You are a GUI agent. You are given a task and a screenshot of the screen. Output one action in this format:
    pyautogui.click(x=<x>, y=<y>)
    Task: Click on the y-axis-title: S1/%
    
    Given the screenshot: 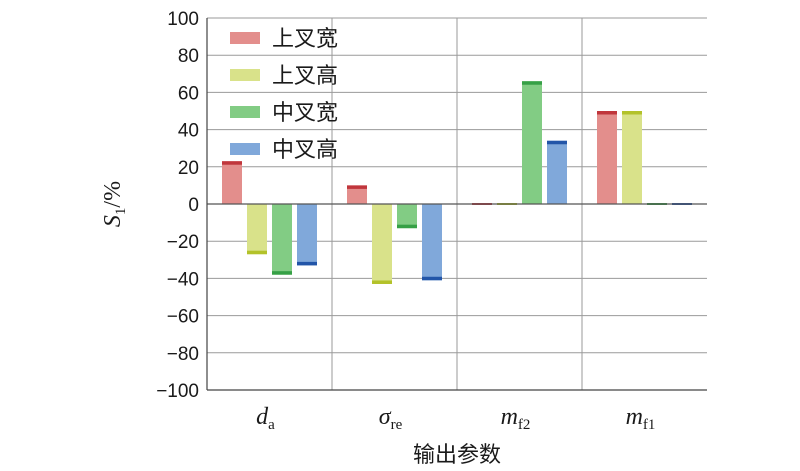 What is the action you would take?
    pyautogui.click(x=114, y=204)
    